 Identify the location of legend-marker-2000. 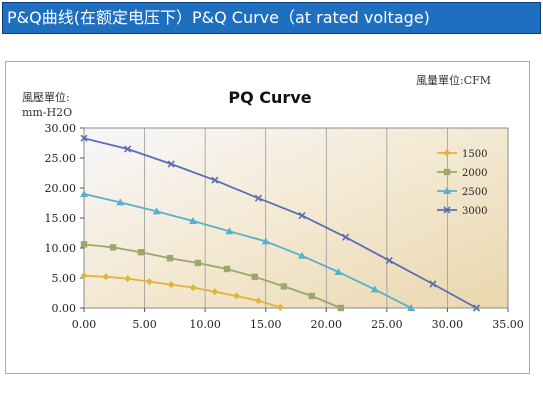
(447, 172).